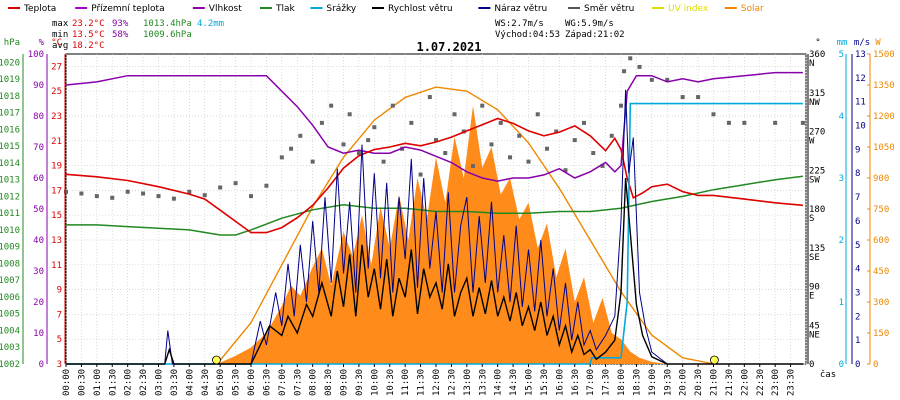 The image size is (900, 400). I want to click on solar-axis-tick: 900, so click(881, 179).